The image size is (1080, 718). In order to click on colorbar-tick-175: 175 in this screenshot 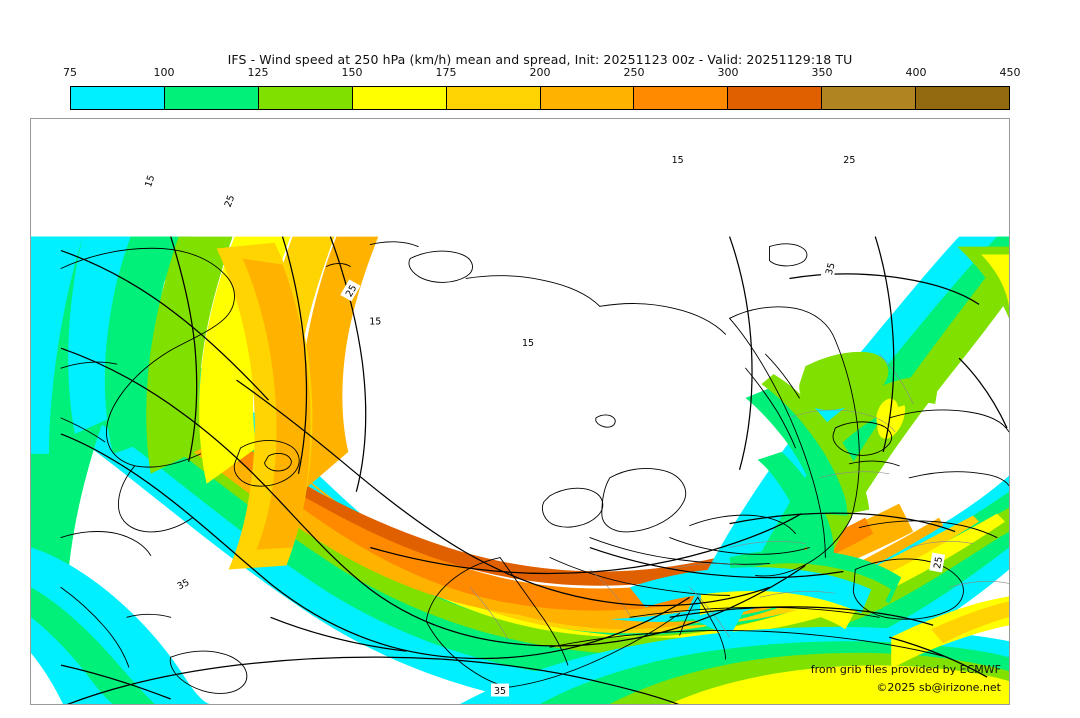, I will do `click(446, 72)`.